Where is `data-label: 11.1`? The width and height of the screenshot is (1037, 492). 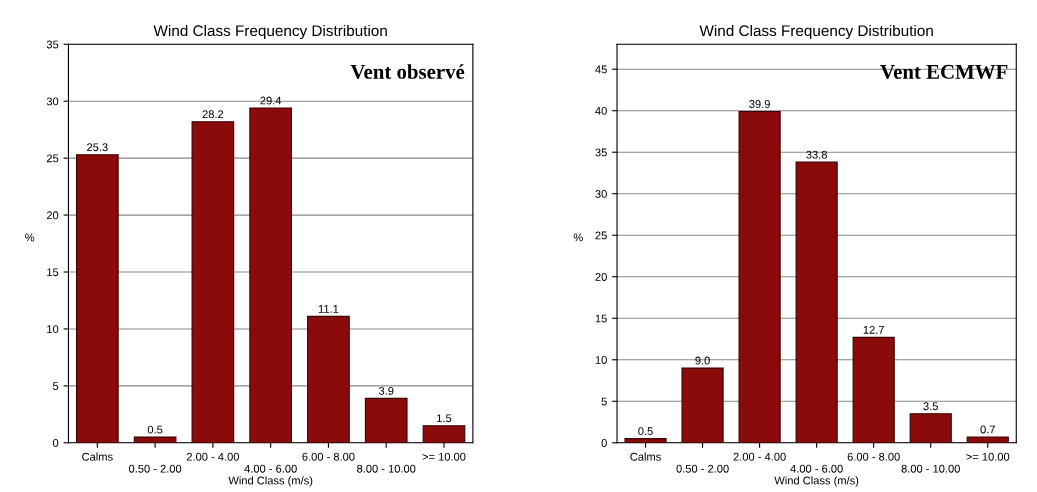
data-label: 11.1 is located at coordinates (328, 309).